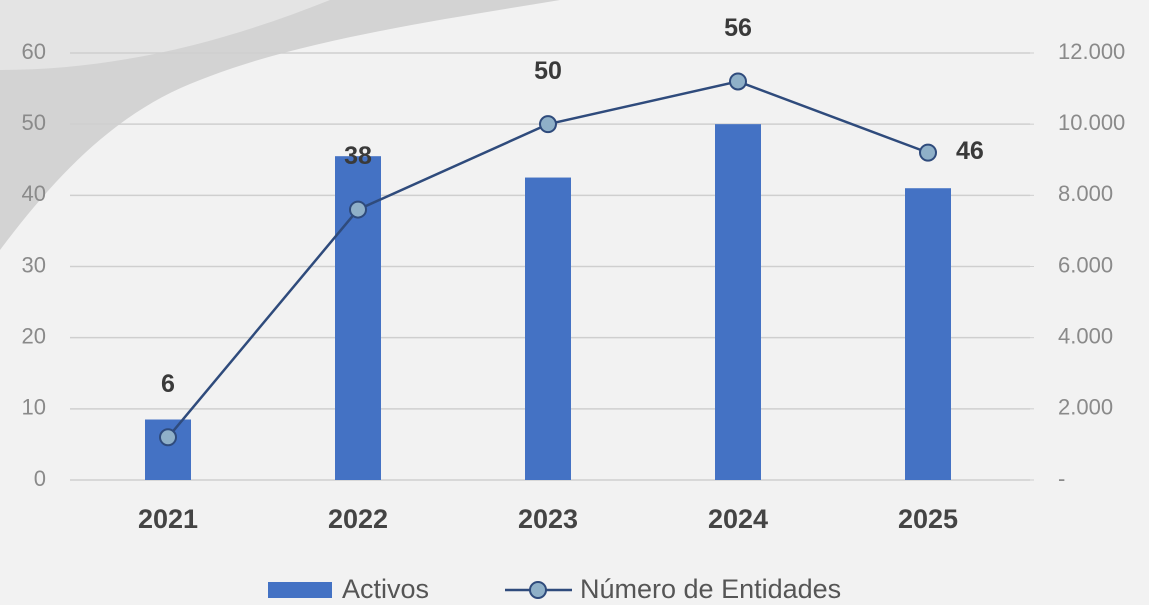  What do you see at coordinates (1091, 51) in the screenshot?
I see `y2-tick-label: 12.000` at bounding box center [1091, 51].